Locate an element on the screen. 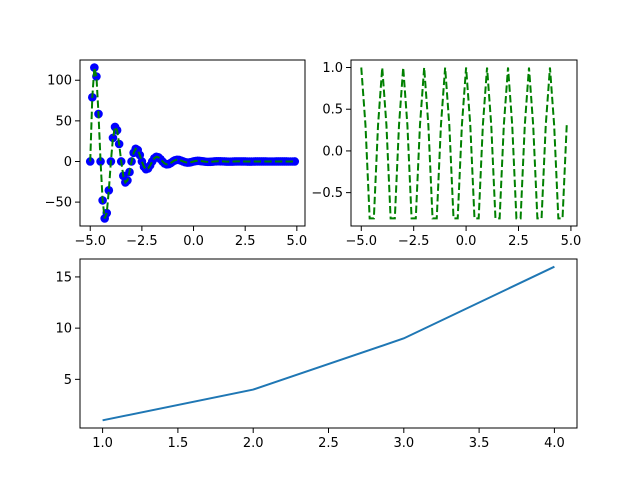 The image size is (640, 480). y-tick-label: −50 is located at coordinates (58, 203).